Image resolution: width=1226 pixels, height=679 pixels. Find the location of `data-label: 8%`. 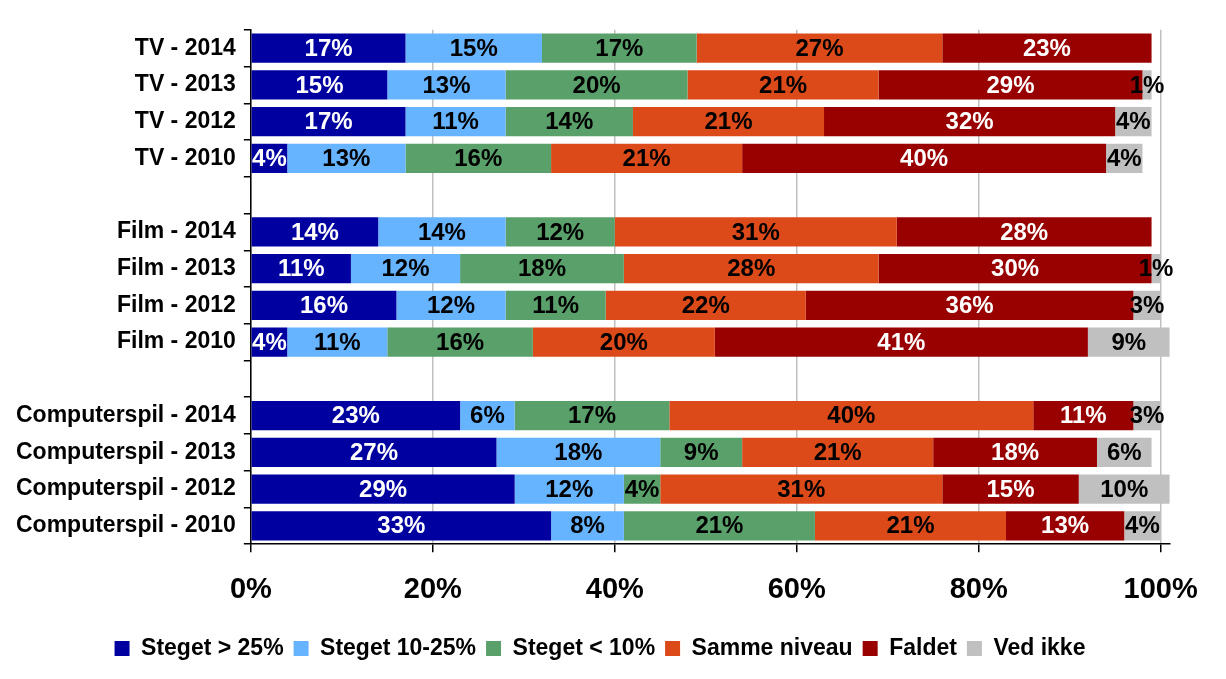

data-label: 8% is located at coordinates (587, 525).